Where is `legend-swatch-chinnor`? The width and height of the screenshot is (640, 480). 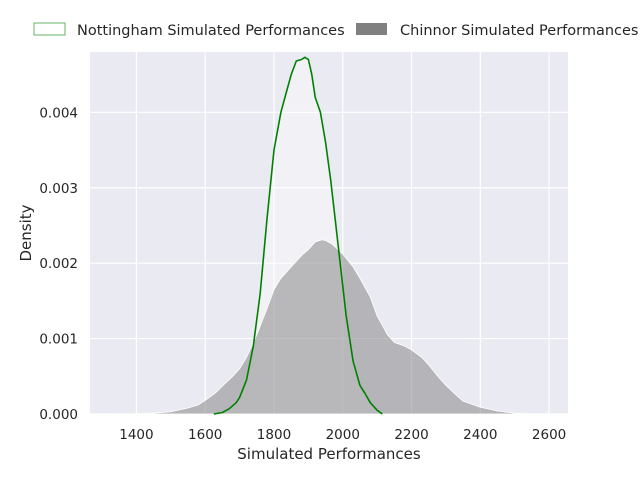
legend-swatch-chinnor is located at coordinates (371, 29).